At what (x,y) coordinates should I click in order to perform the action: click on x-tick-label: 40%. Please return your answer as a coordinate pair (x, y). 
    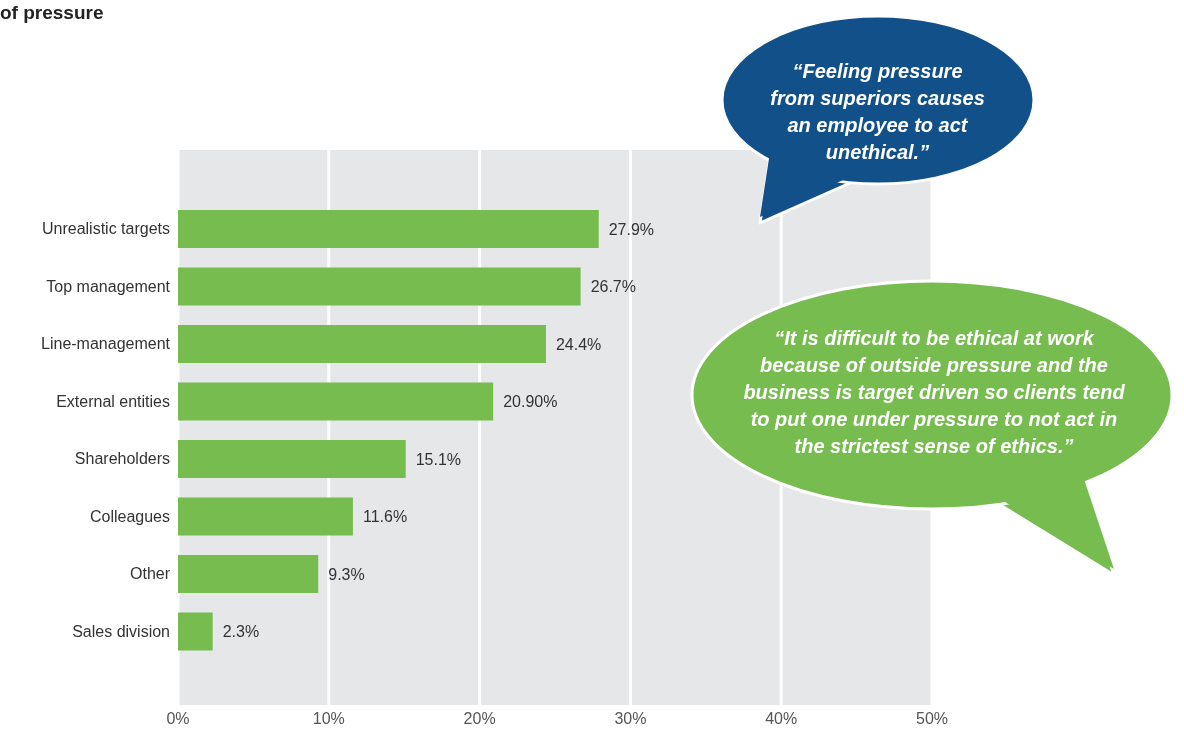
    Looking at the image, I should click on (781, 719).